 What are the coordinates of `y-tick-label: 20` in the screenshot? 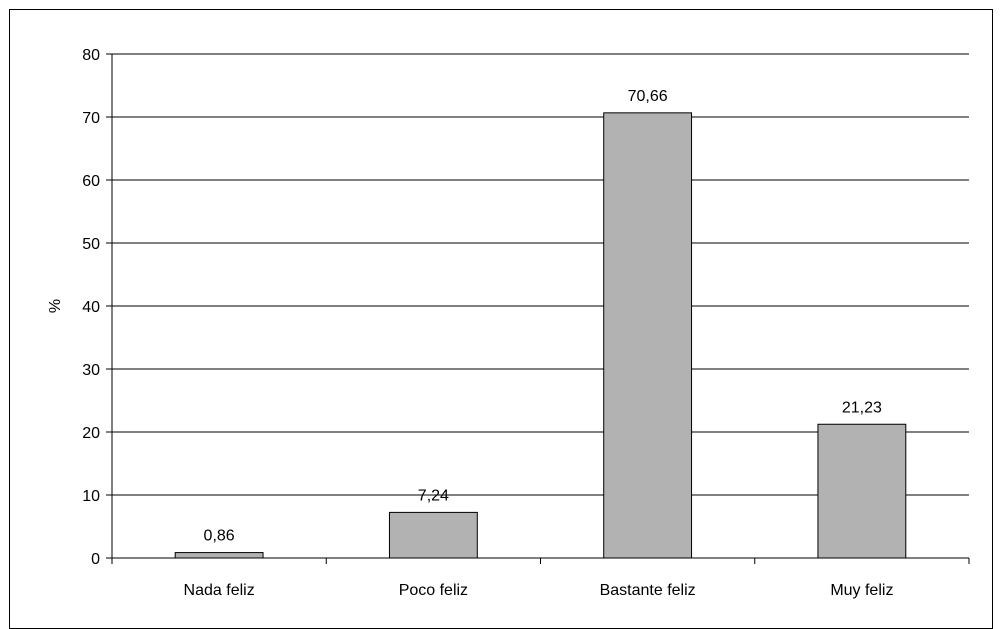 It's located at (91, 433).